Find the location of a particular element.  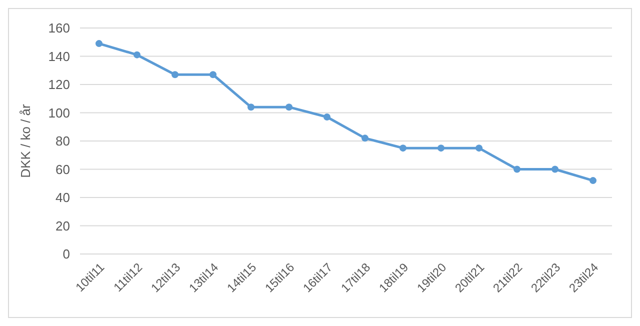

y-tick-label: 160 is located at coordinates (59, 28).